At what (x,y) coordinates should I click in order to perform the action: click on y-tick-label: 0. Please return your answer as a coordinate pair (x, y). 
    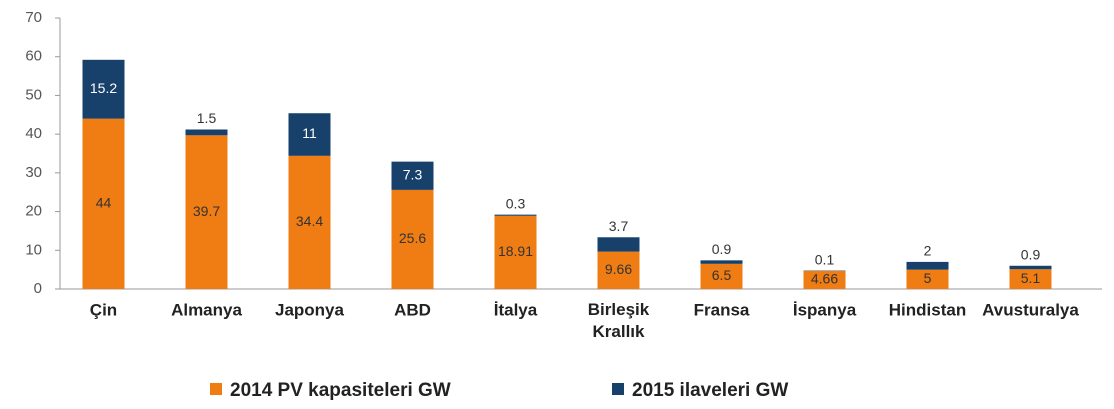
    Looking at the image, I should click on (38, 288).